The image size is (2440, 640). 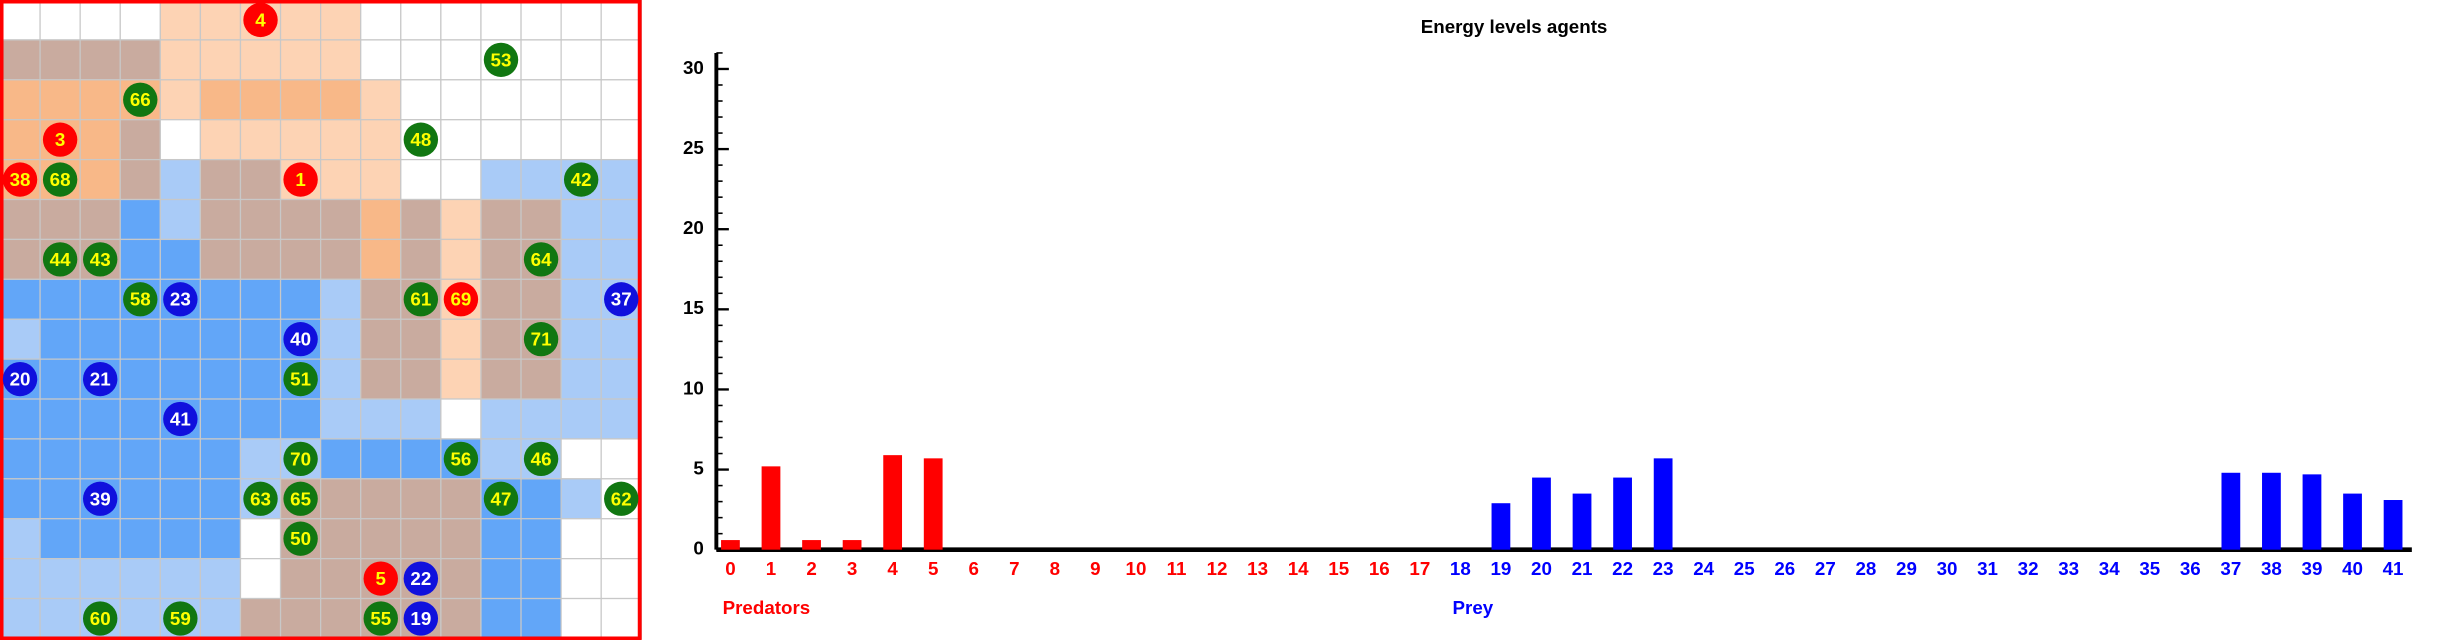 What do you see at coordinates (1338, 568) in the screenshot?
I see `x-tick-label: 15` at bounding box center [1338, 568].